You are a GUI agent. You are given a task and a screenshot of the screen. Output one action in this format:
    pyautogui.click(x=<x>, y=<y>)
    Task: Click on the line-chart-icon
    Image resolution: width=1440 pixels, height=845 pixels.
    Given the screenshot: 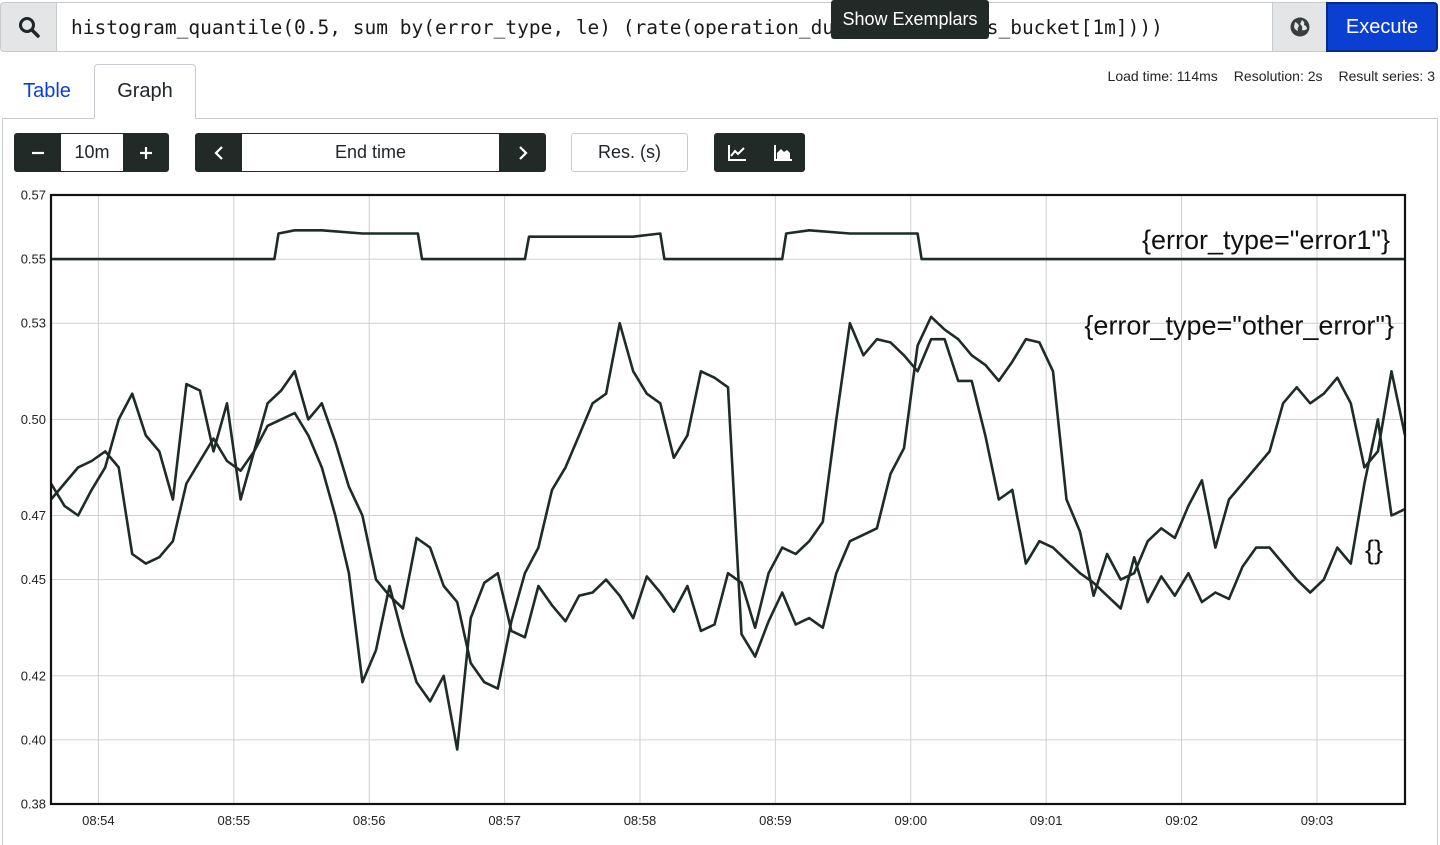 What is the action you would take?
    pyautogui.click(x=737, y=152)
    